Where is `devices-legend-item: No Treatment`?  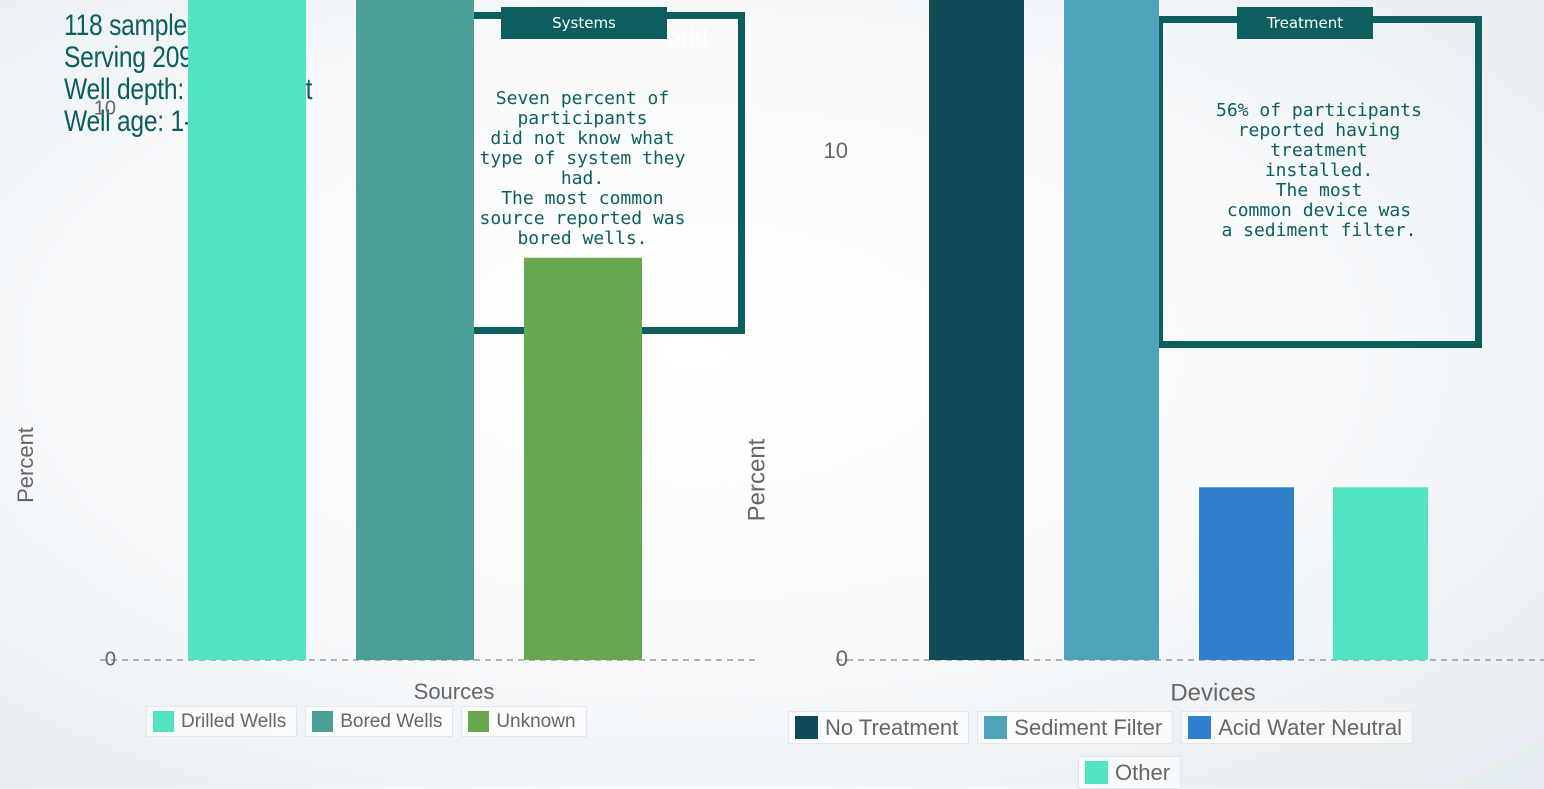 devices-legend-item: No Treatment is located at coordinates (879, 727).